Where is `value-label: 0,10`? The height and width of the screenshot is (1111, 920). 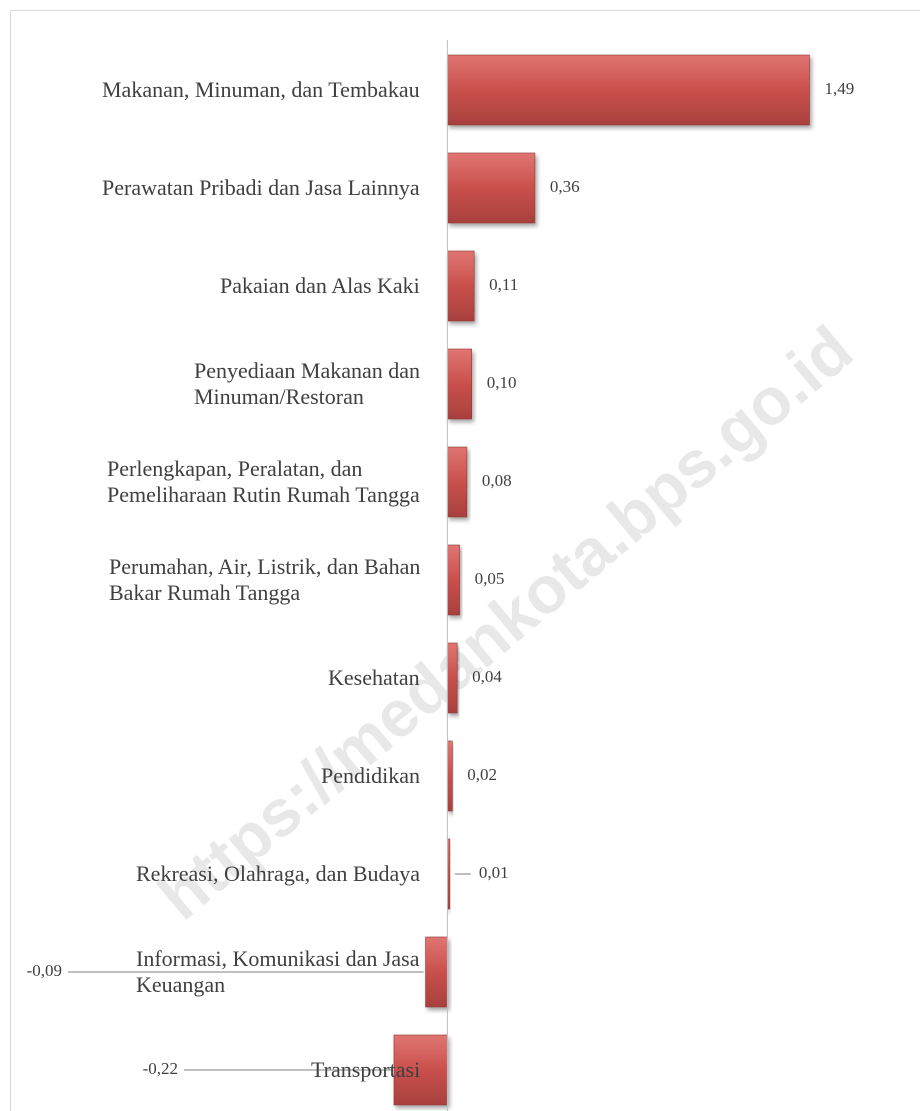 value-label: 0,10 is located at coordinates (502, 382).